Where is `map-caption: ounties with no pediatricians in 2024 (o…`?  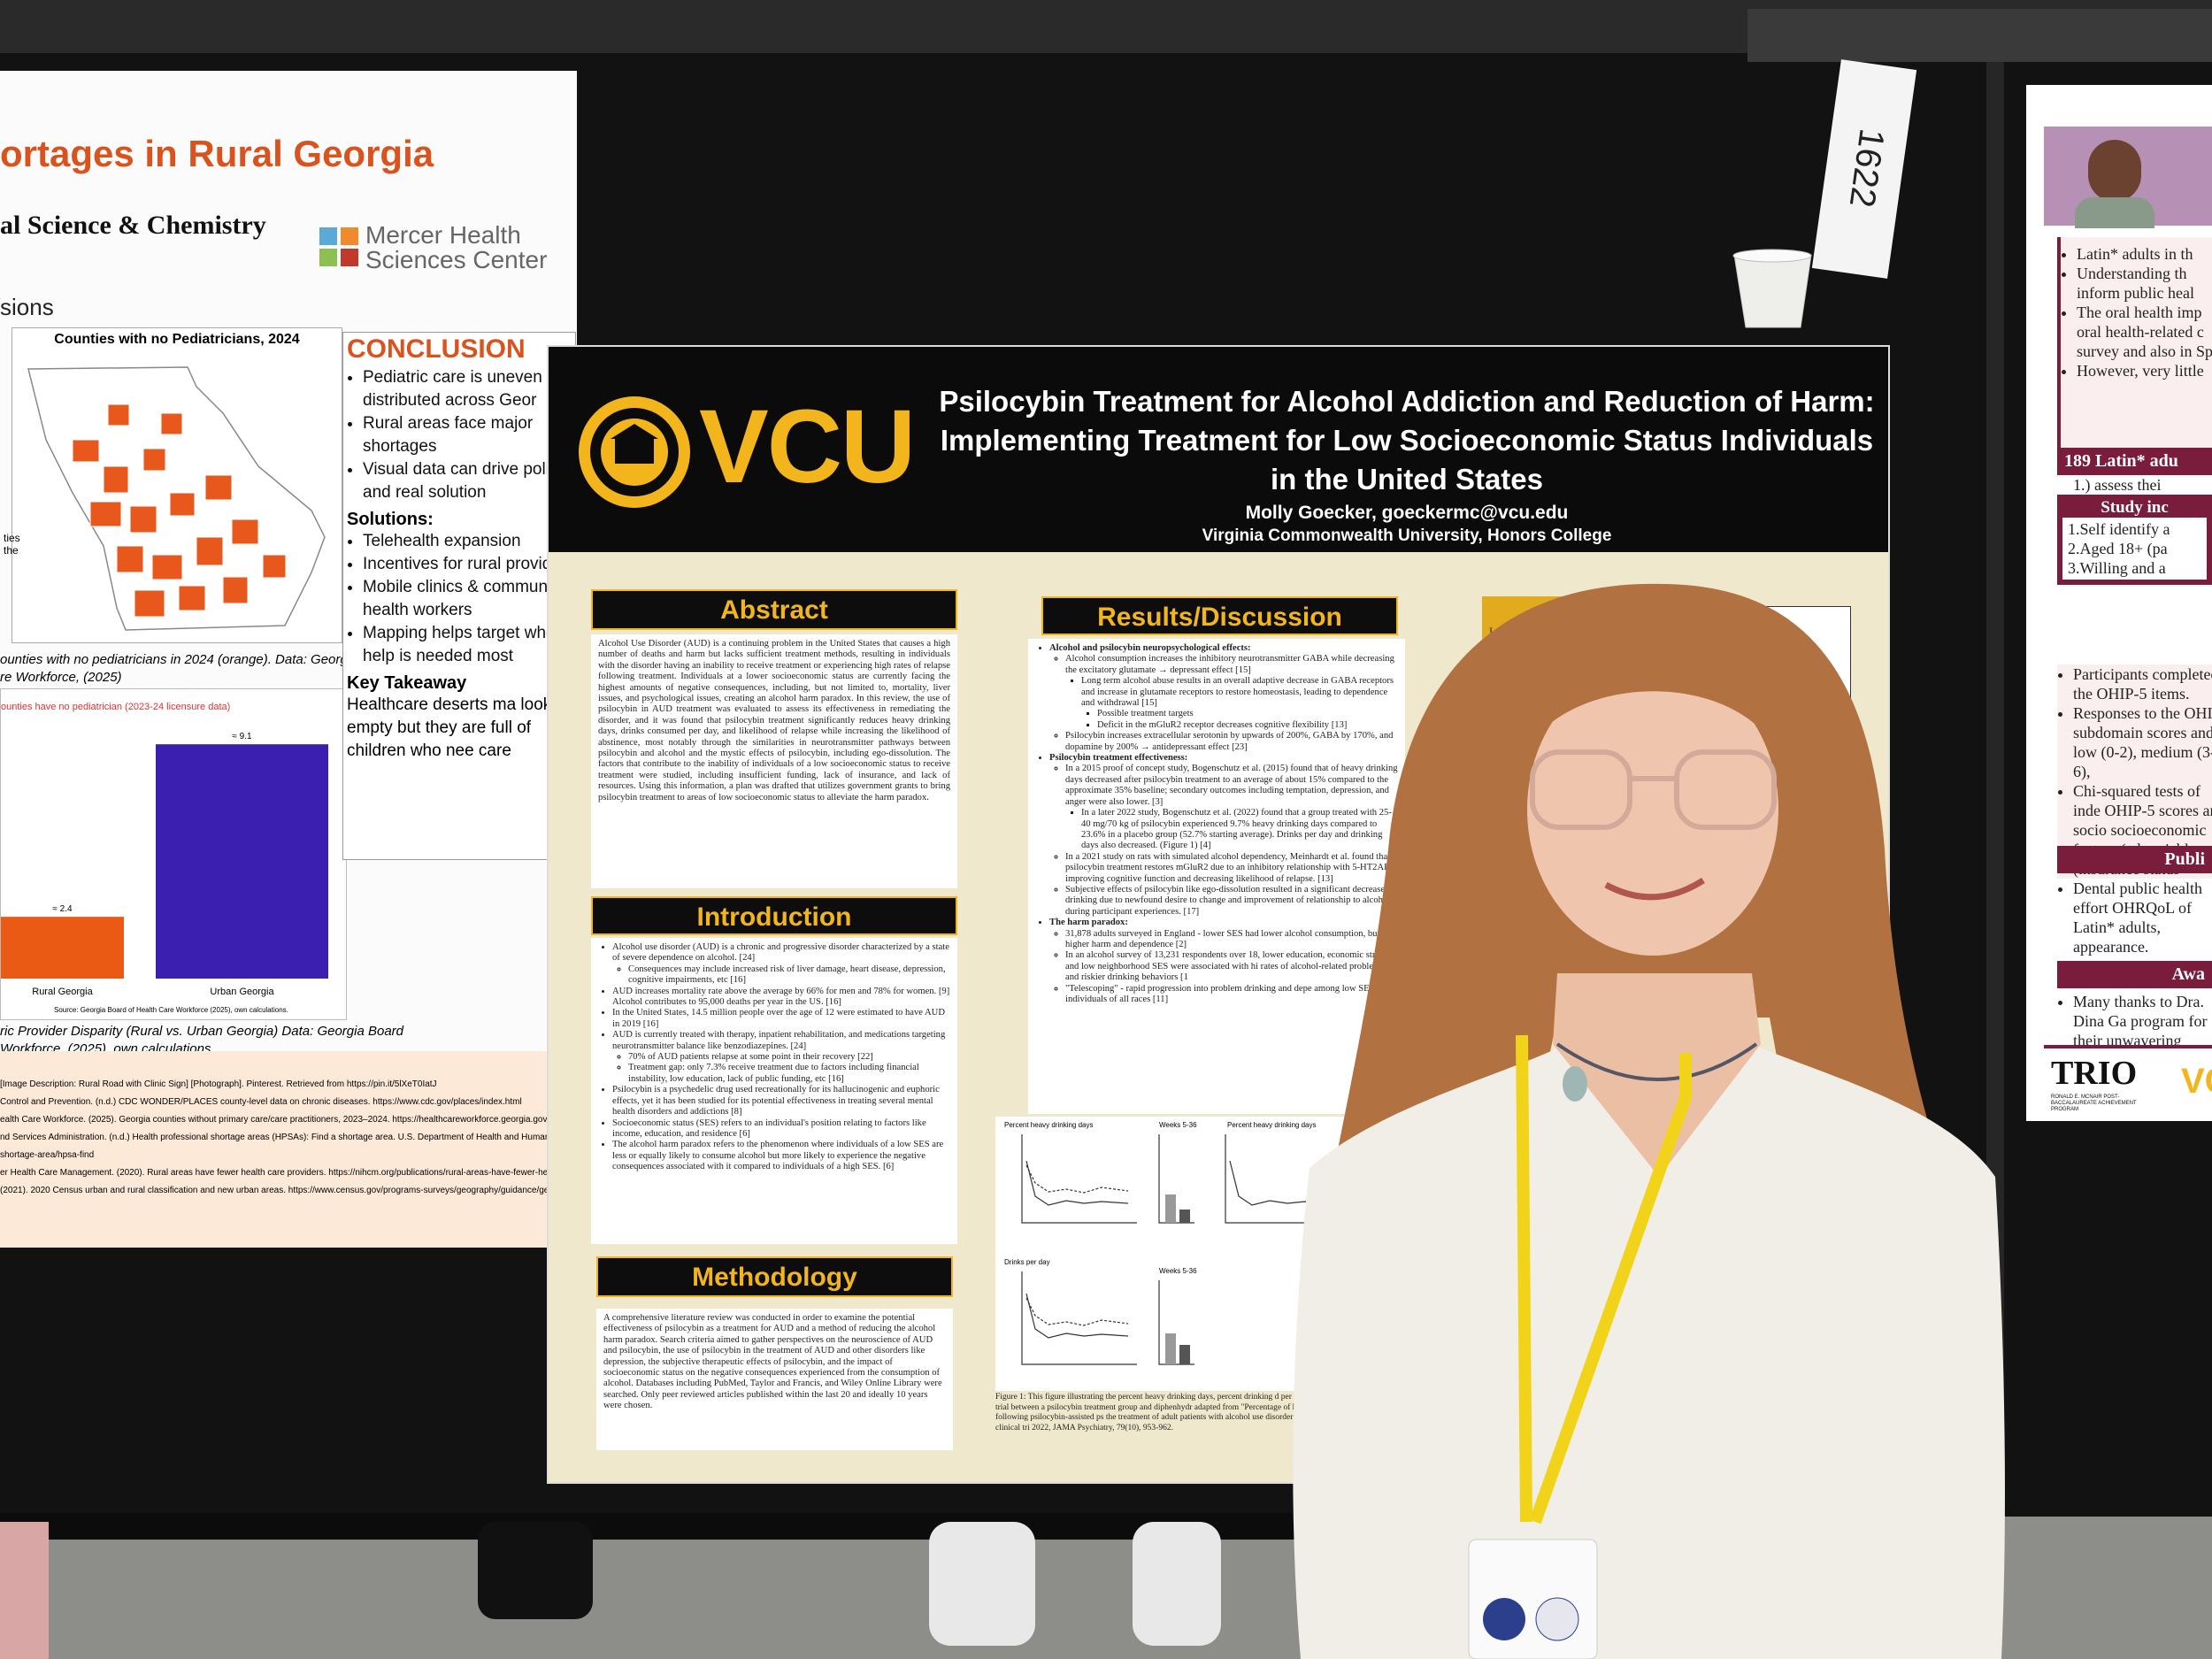 map-caption: ounties with no pediatricians in 2024 (o… is located at coordinates (179, 669).